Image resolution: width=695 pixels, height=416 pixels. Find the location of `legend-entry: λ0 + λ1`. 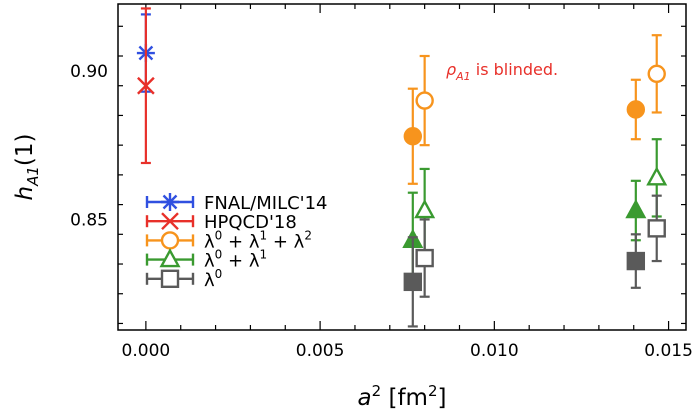

legend-entry: λ0 + λ1 is located at coordinates (206, 260).